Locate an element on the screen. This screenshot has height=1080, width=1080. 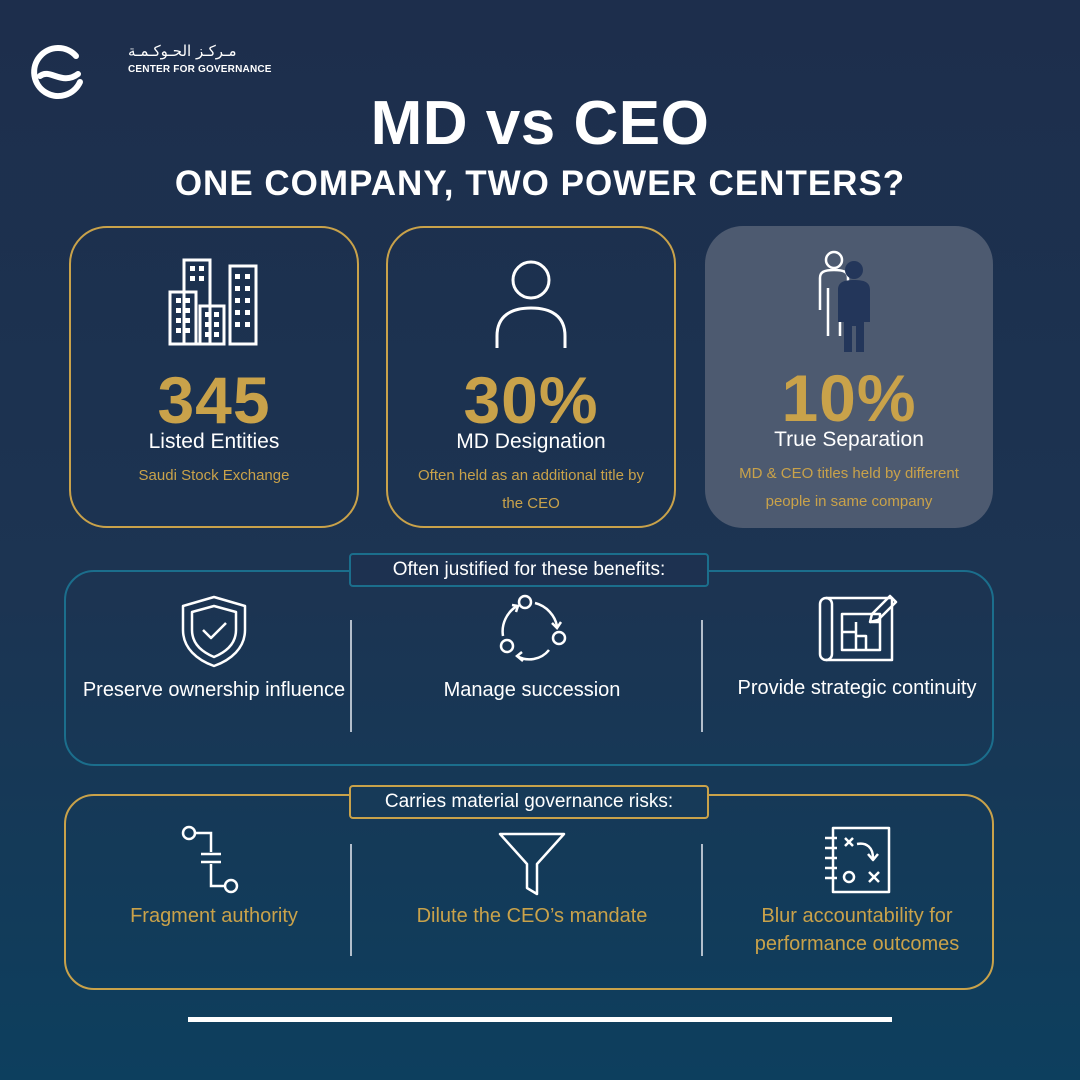
stat-description: Saudi Stock Exchange is located at coordinates (214, 475).